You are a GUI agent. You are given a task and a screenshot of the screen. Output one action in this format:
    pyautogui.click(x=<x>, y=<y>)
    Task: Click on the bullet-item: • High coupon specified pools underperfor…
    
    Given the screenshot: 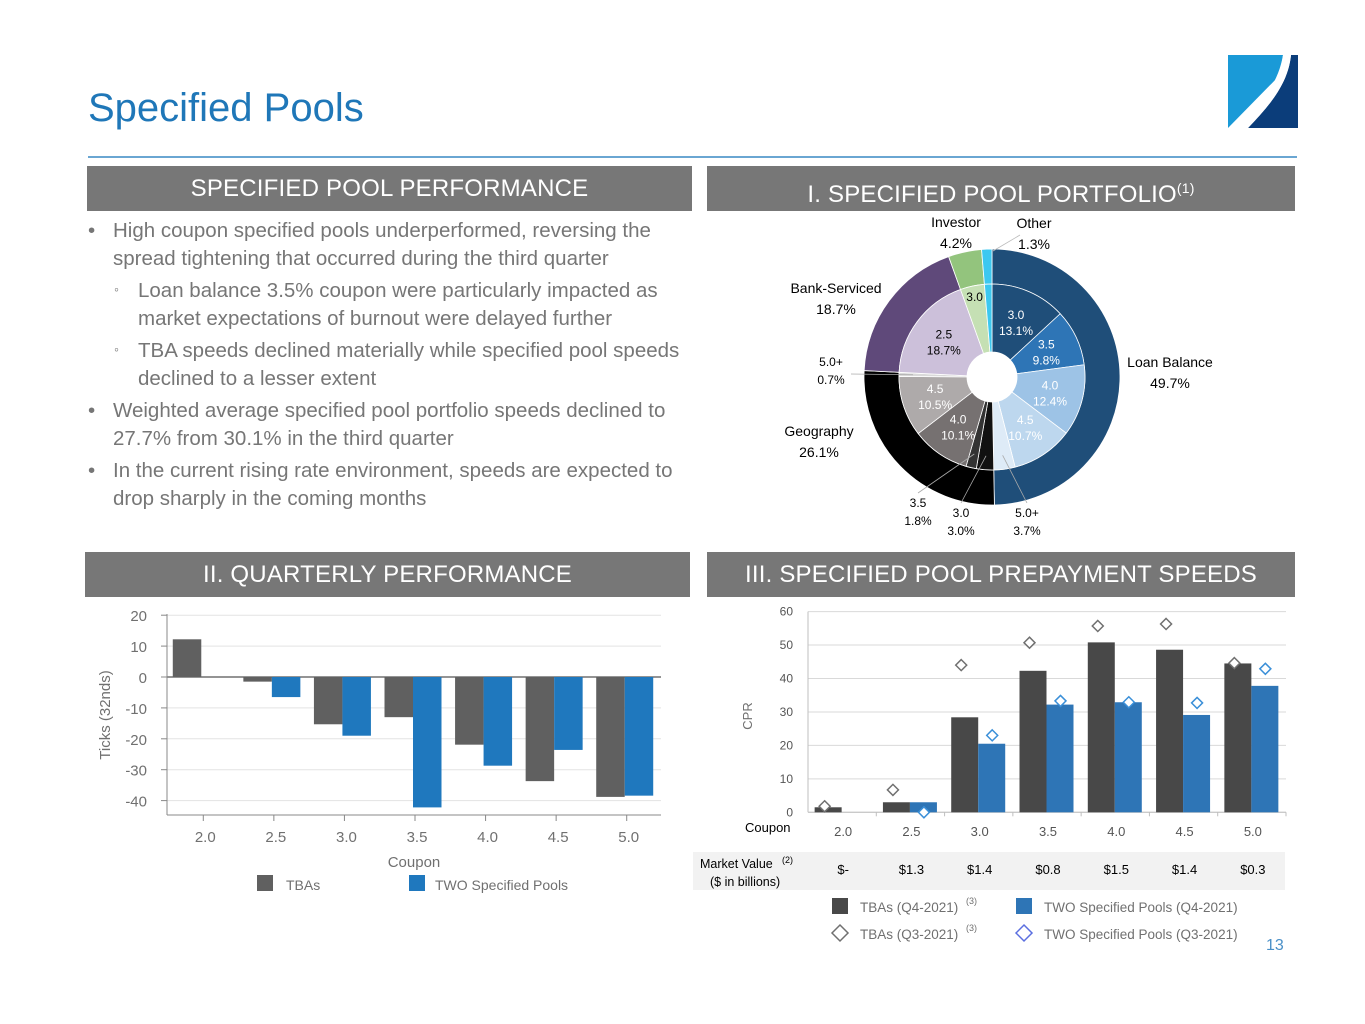 What is the action you would take?
    pyautogui.click(x=393, y=244)
    